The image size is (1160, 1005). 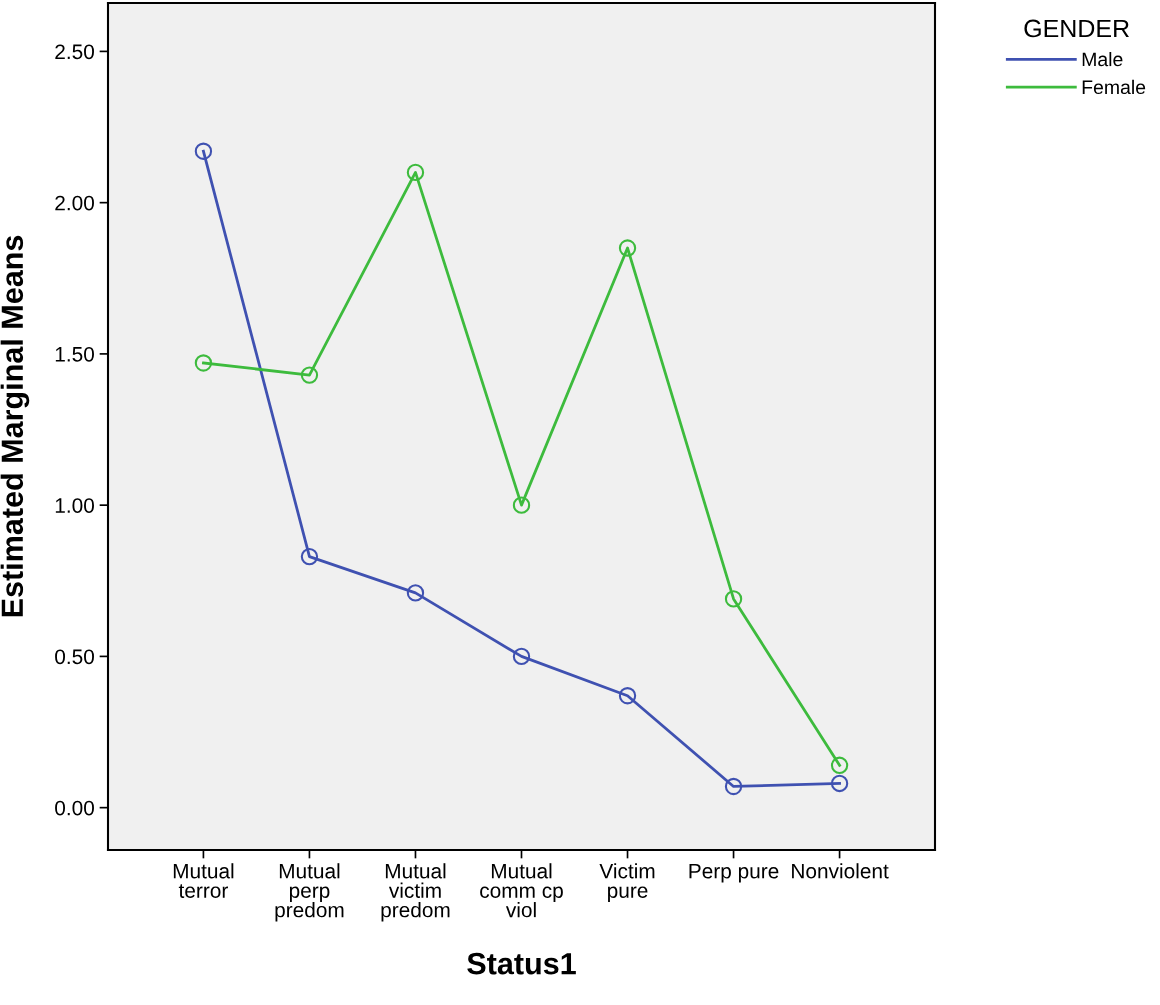 What do you see at coordinates (15, 426) in the screenshot?
I see `y-axis-title: Estimated Marginal Means` at bounding box center [15, 426].